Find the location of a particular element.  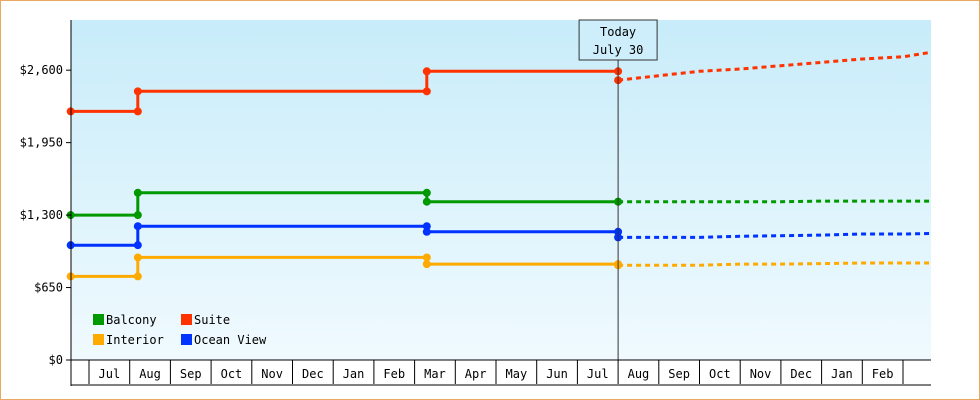

today-label-line2: July 30 is located at coordinates (618, 50).